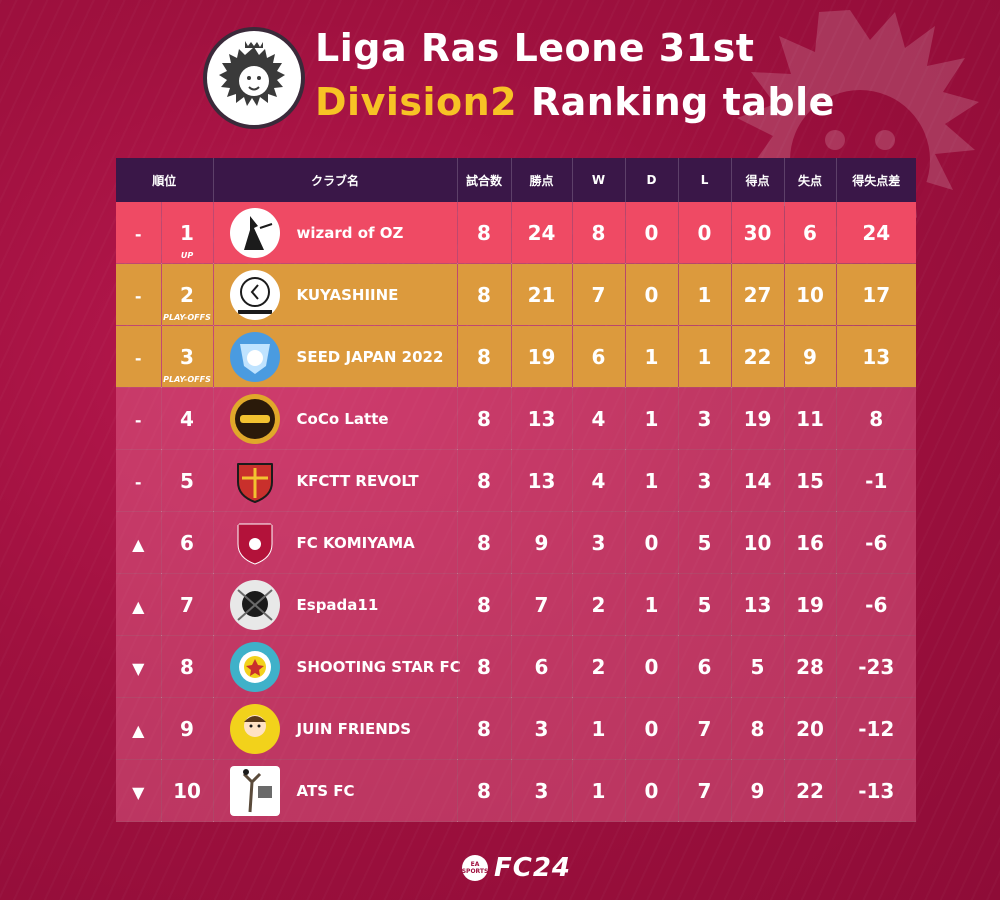 The height and width of the screenshot is (900, 1000). What do you see at coordinates (254, 790) in the screenshot?
I see `ats-fc-crest-icon` at bounding box center [254, 790].